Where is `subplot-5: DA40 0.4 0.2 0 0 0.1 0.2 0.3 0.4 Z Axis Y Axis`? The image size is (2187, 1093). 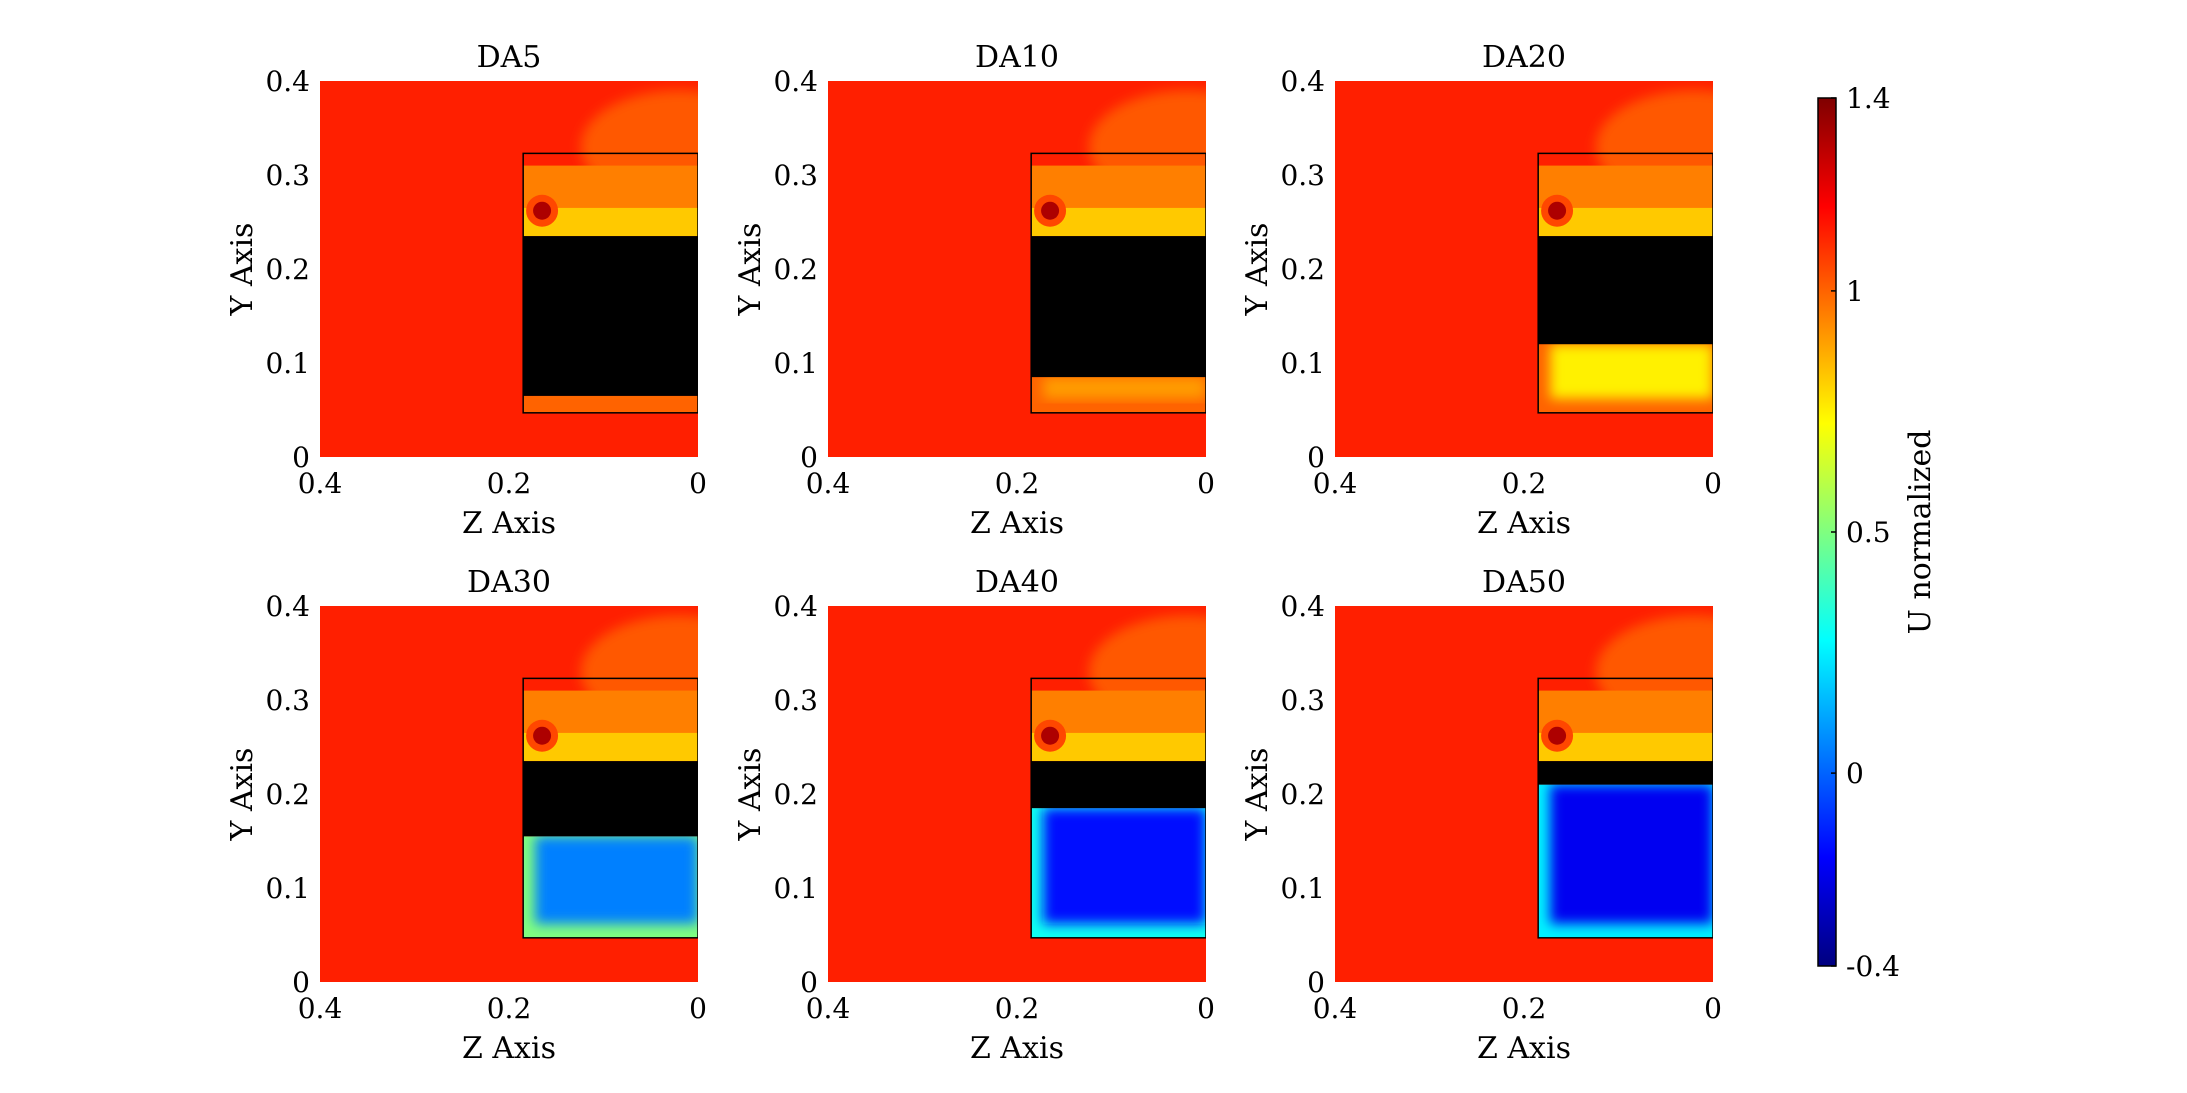
subplot-5: DA40 0.4 0.2 0 0 0.1 0.2 0.3 0.4 Z Axis Y Axis is located at coordinates (974, 815).